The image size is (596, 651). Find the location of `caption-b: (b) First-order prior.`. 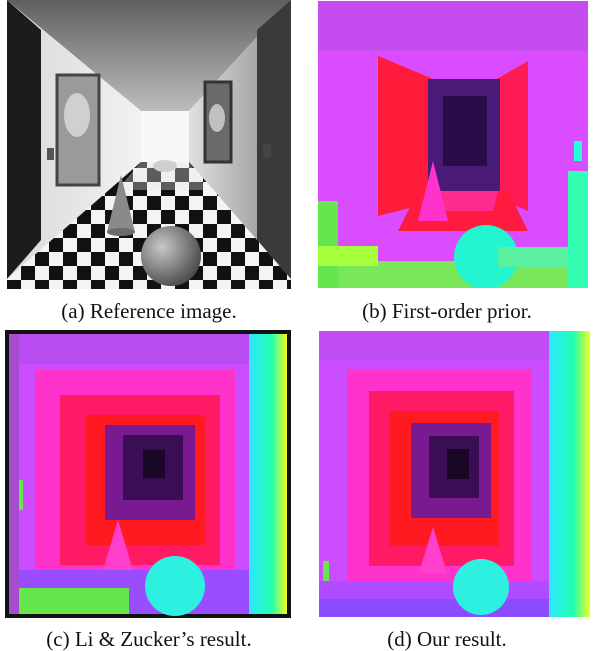

caption-b: (b) First-order prior. is located at coordinates (447, 311).